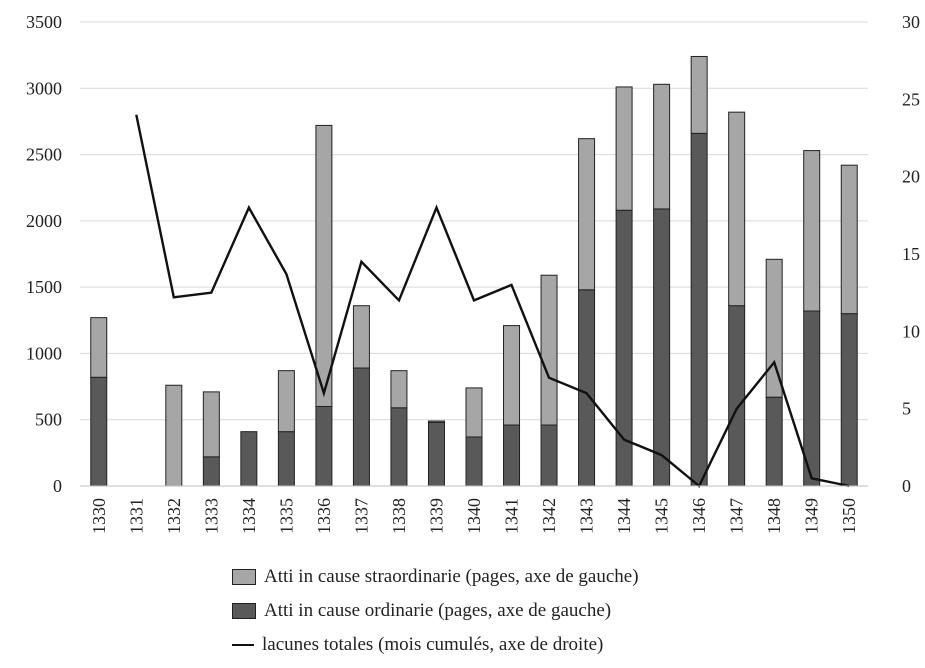 This screenshot has height=668, width=925. Describe the element at coordinates (286, 516) in the screenshot. I see `x-tick-label: 1335` at that location.